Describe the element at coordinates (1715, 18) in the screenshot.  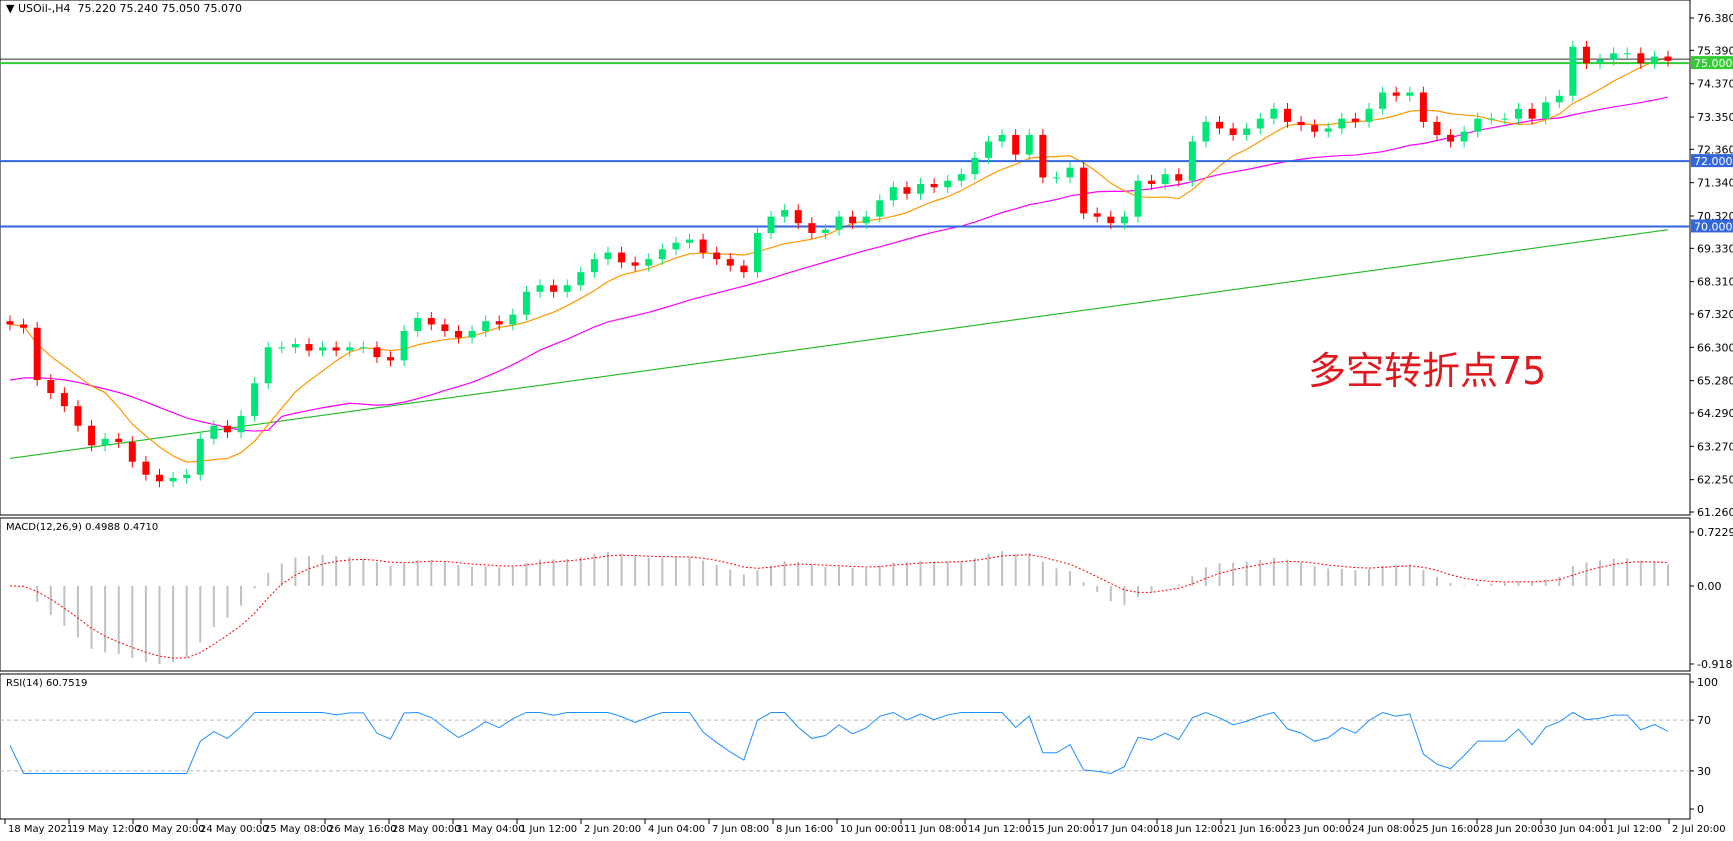
I see `price-tick-label: 76.380` at that location.